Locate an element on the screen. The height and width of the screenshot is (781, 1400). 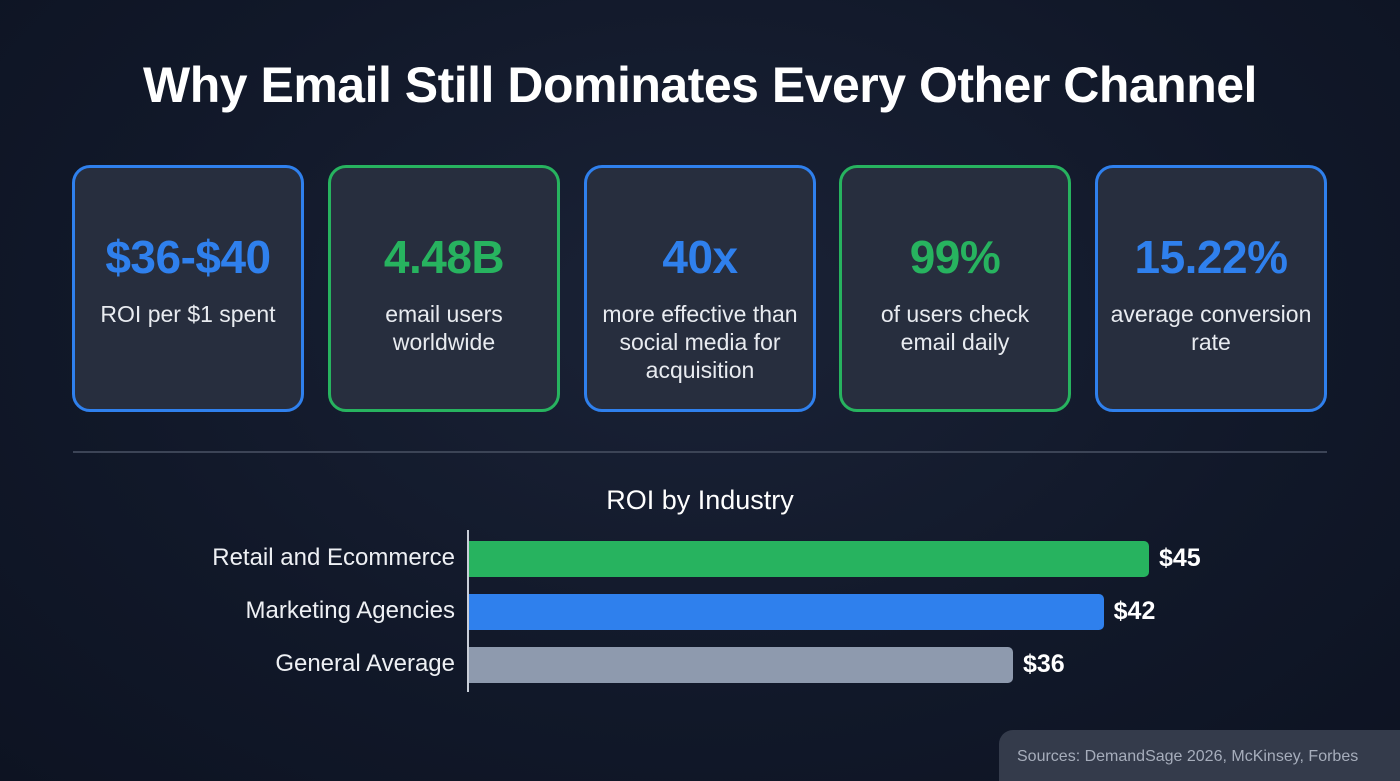
category-label: General Average is located at coordinates (365, 663).